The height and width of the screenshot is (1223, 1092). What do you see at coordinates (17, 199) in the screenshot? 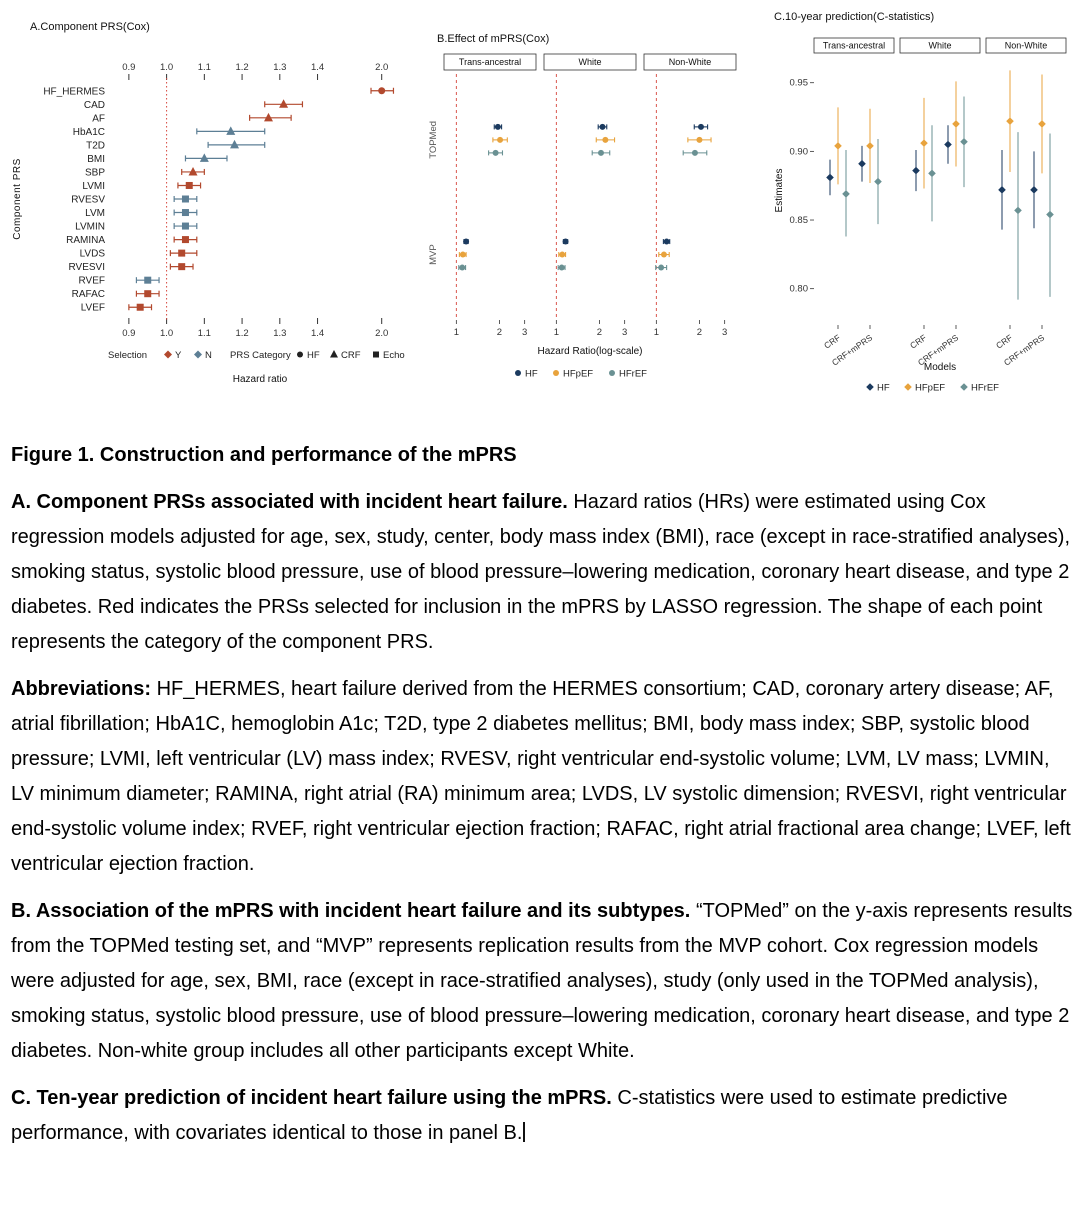
I see `svg-text: Component PRS` at bounding box center [17, 199].